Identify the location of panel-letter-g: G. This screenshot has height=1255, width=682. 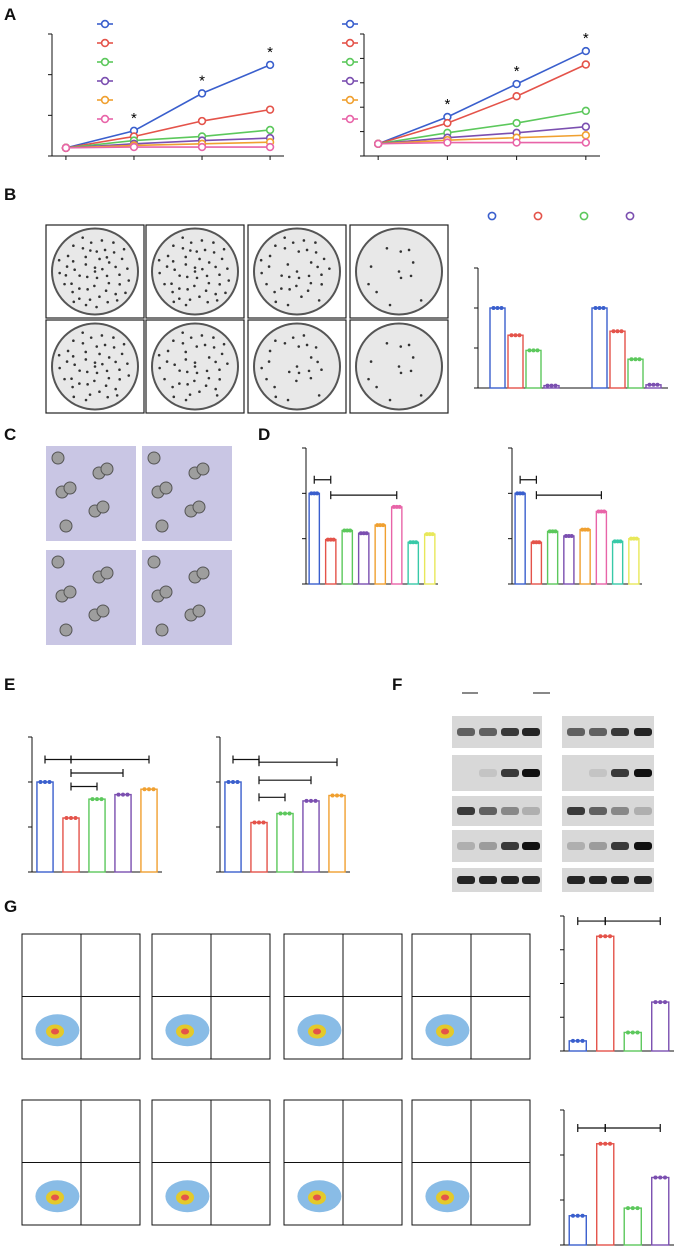
(10, 906).